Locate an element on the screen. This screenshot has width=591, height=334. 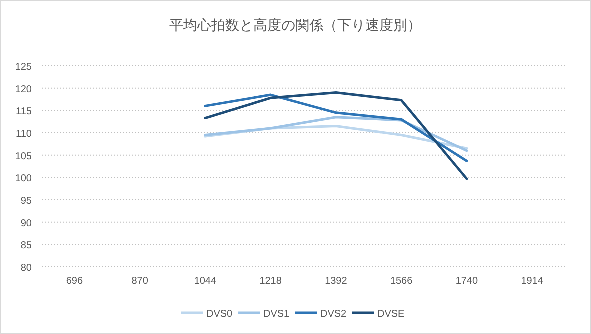
y-tick-label: 90 is located at coordinates (26, 224).